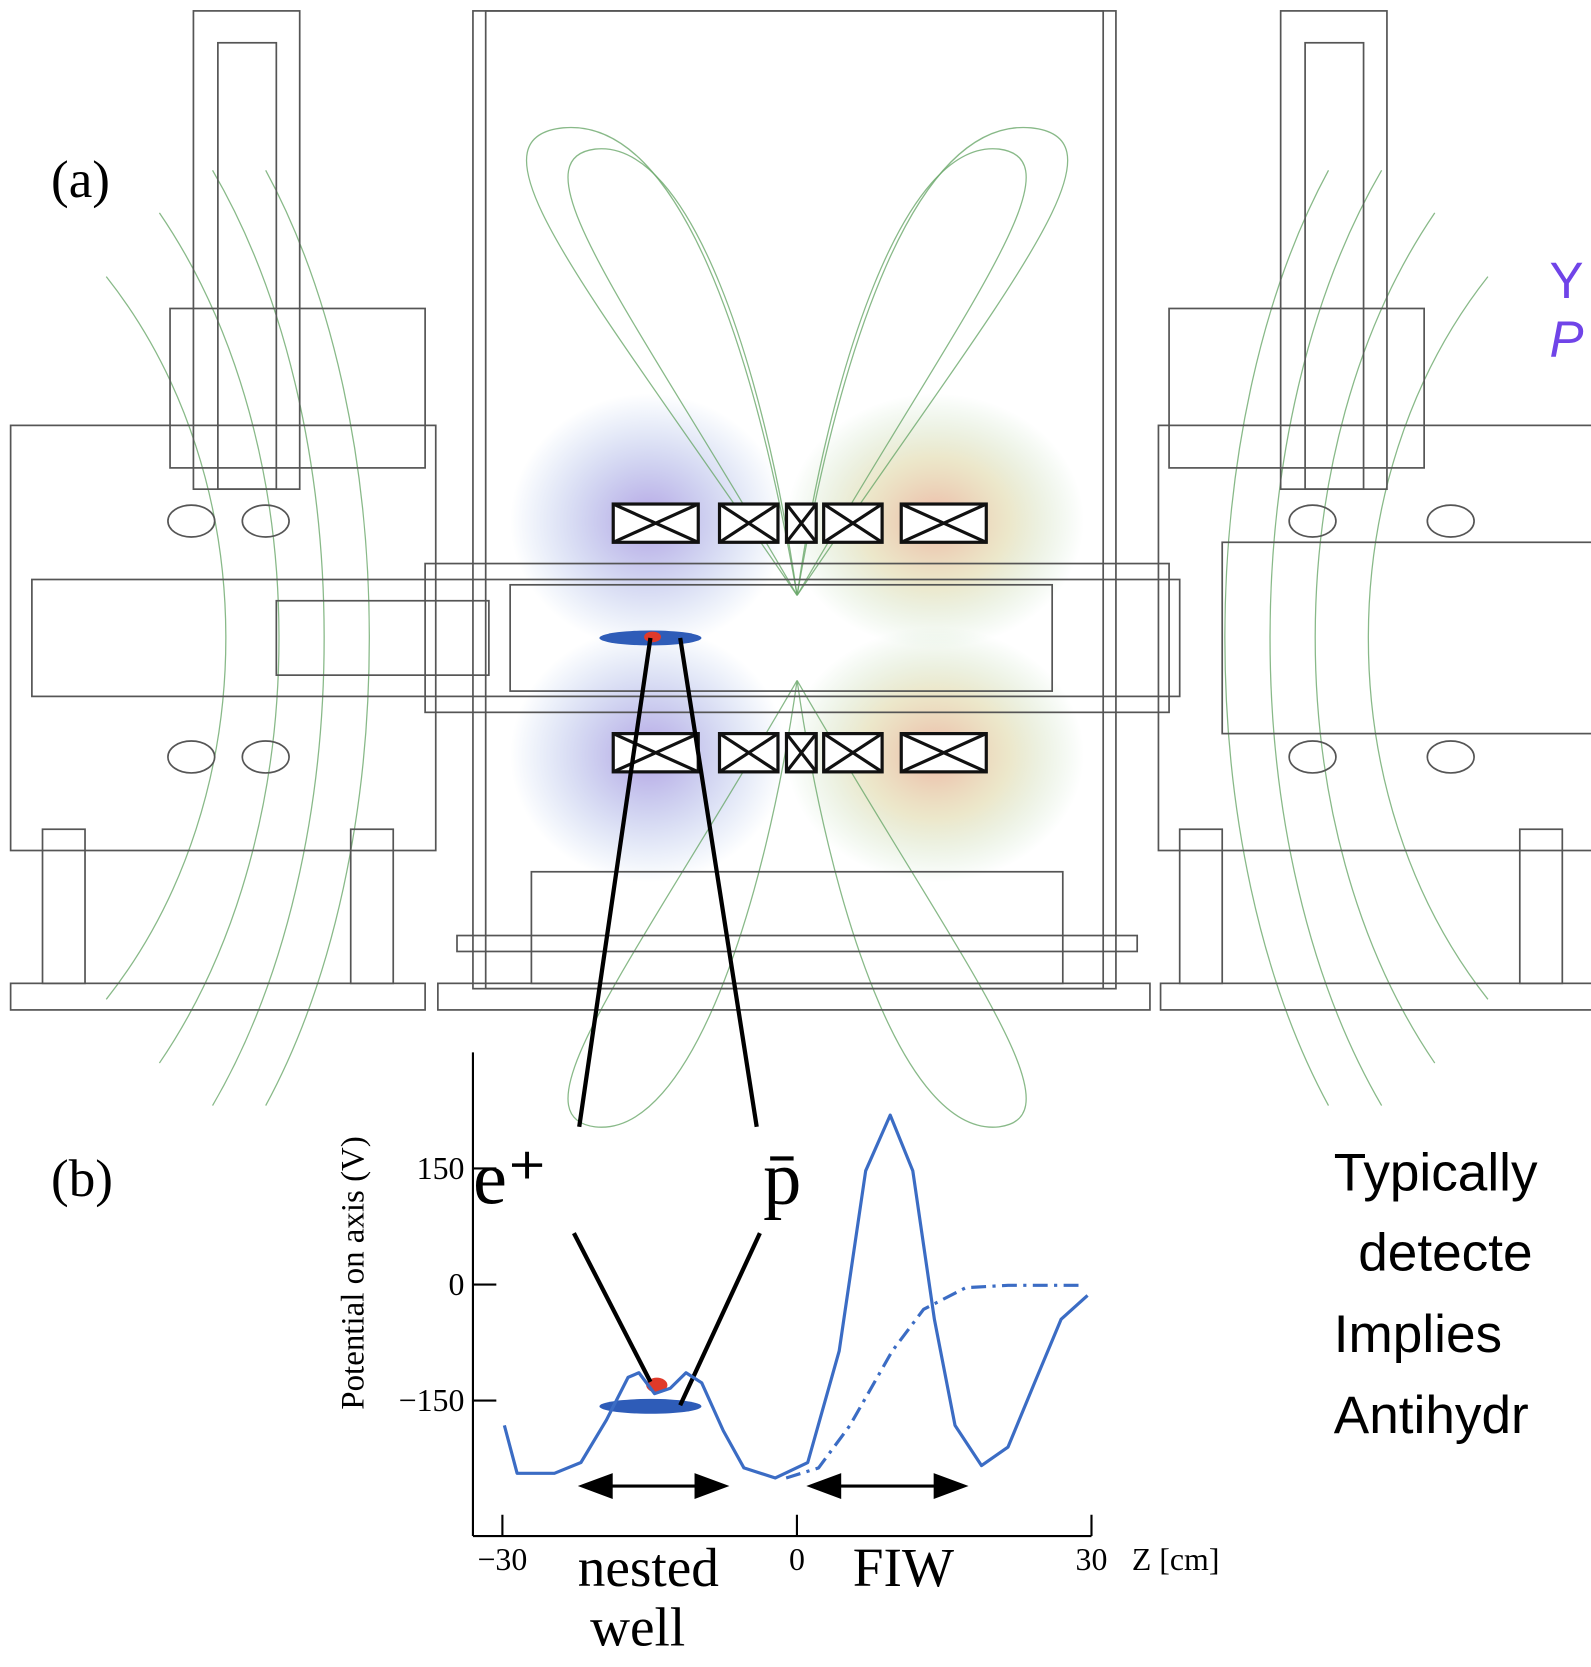  What do you see at coordinates (457, 1284) in the screenshot?
I see `y-tick-label: 0` at bounding box center [457, 1284].